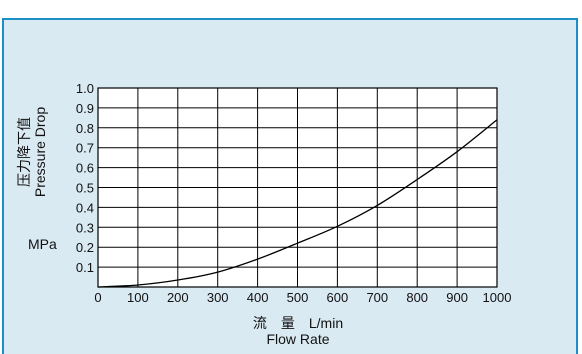 The width and height of the screenshot is (582, 354). Describe the element at coordinates (178, 297) in the screenshot. I see `x-tick-label: 200` at that location.